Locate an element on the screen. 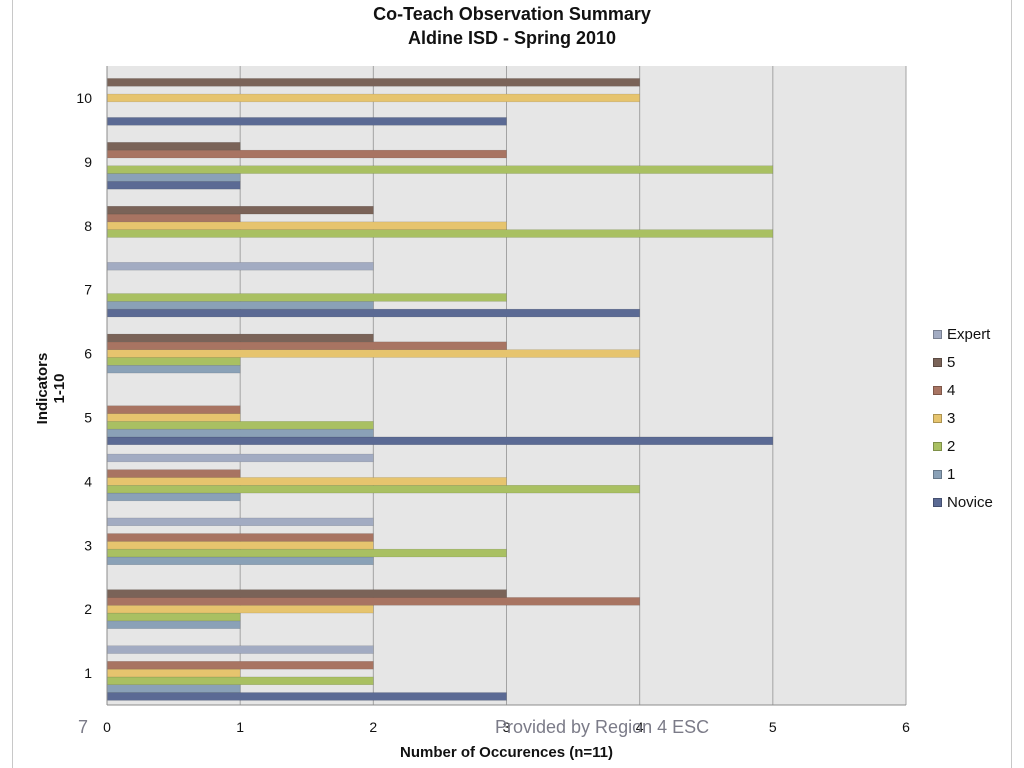 The image size is (1024, 768). chart-subtitle: Aldine ISD - Spring 2010 is located at coordinates (512, 38).